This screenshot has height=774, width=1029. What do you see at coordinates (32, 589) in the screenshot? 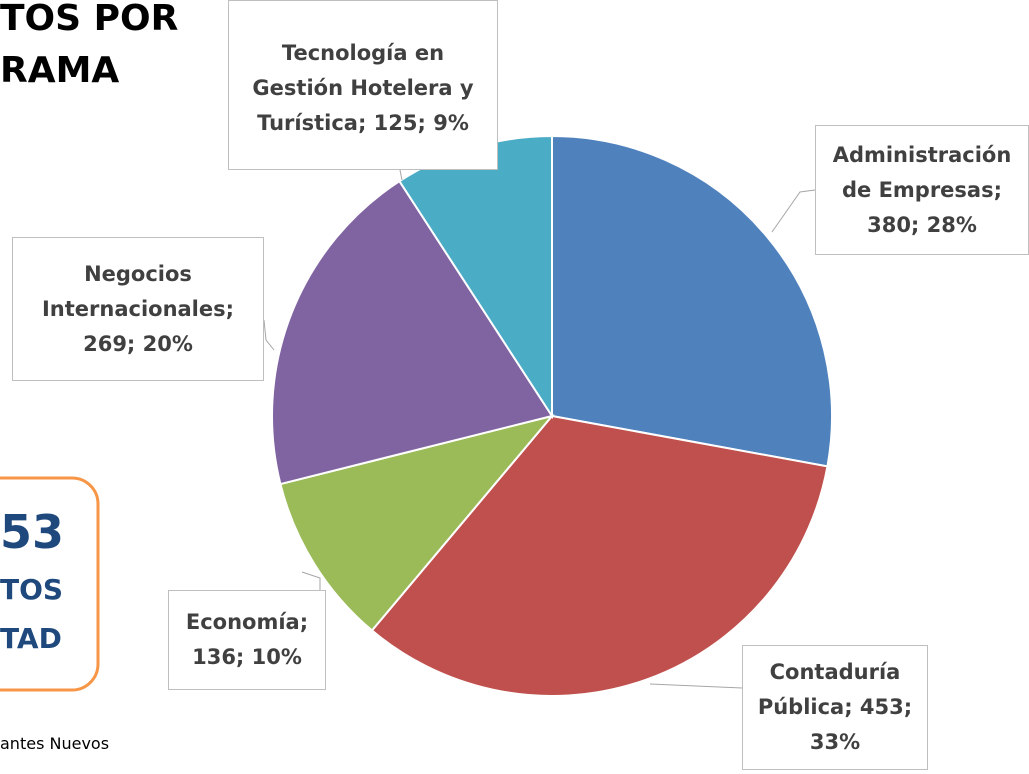
I see `callout-line: TOS` at bounding box center [32, 589].